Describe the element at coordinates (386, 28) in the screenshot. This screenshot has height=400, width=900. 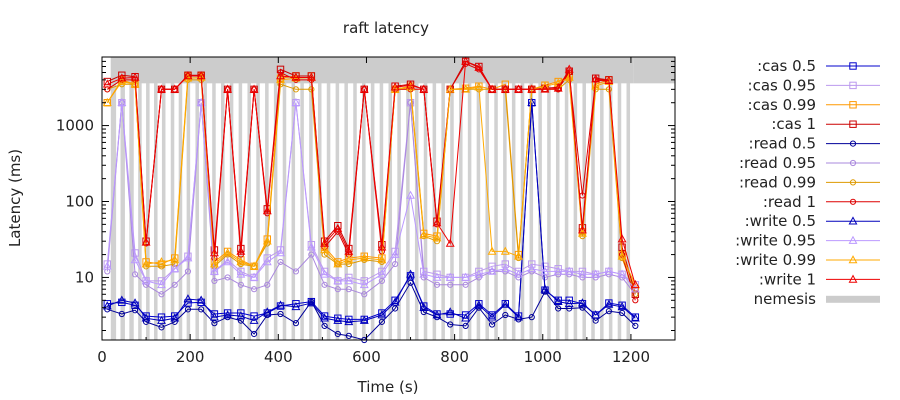
I see `chart-title: raft latency` at that location.